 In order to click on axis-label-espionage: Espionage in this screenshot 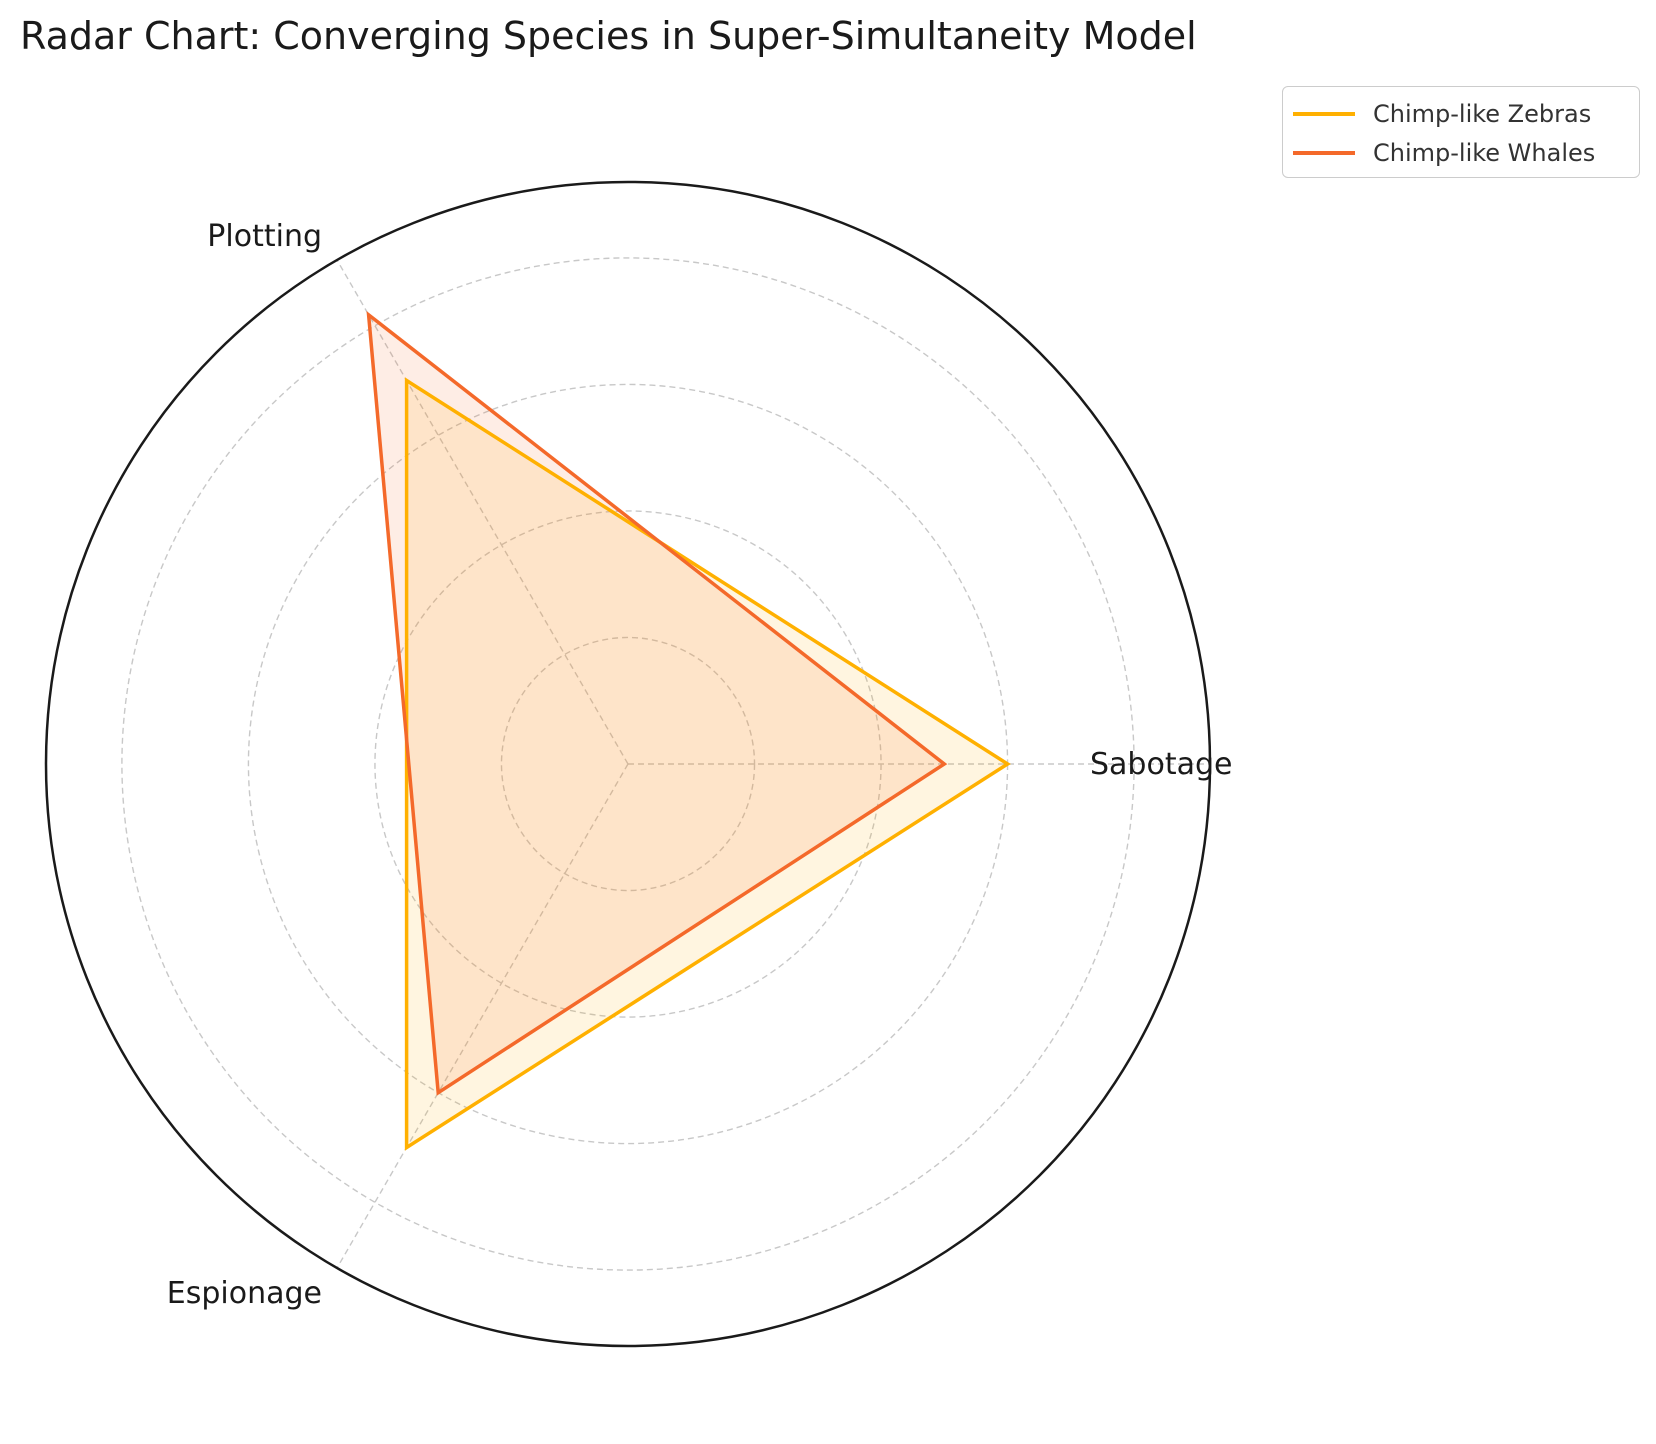, I will do `click(244, 1293)`.